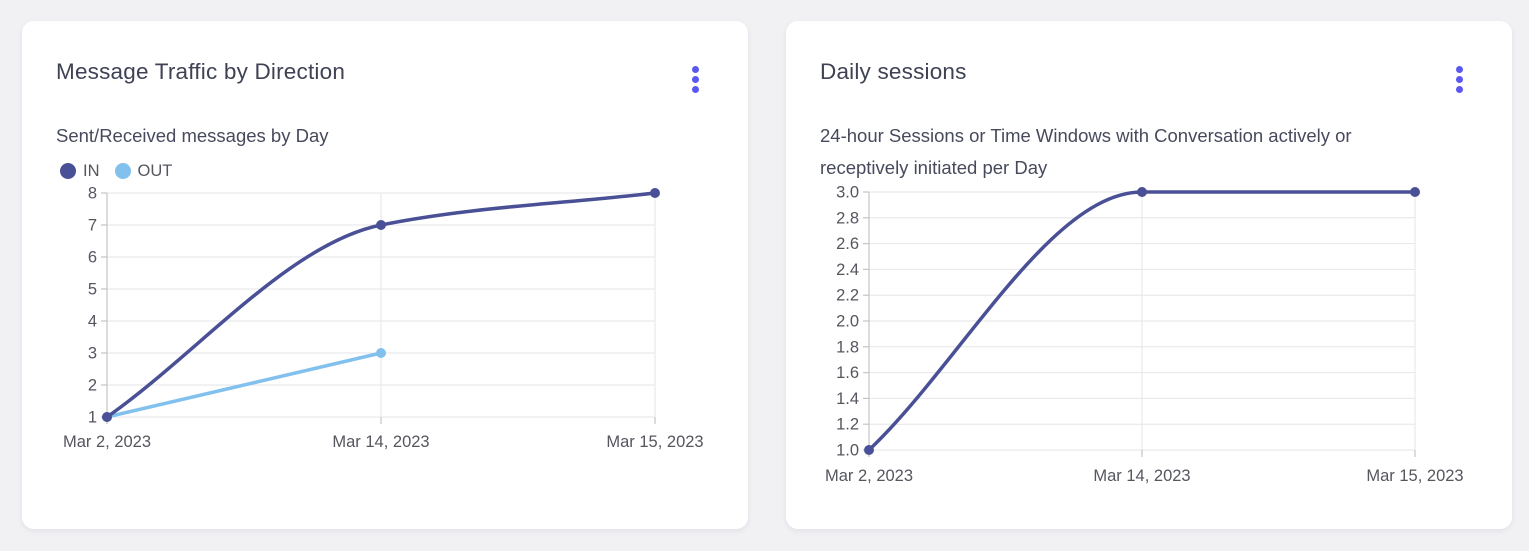  What do you see at coordinates (847, 373) in the screenshot?
I see `svg-text: 1.6` at bounding box center [847, 373].